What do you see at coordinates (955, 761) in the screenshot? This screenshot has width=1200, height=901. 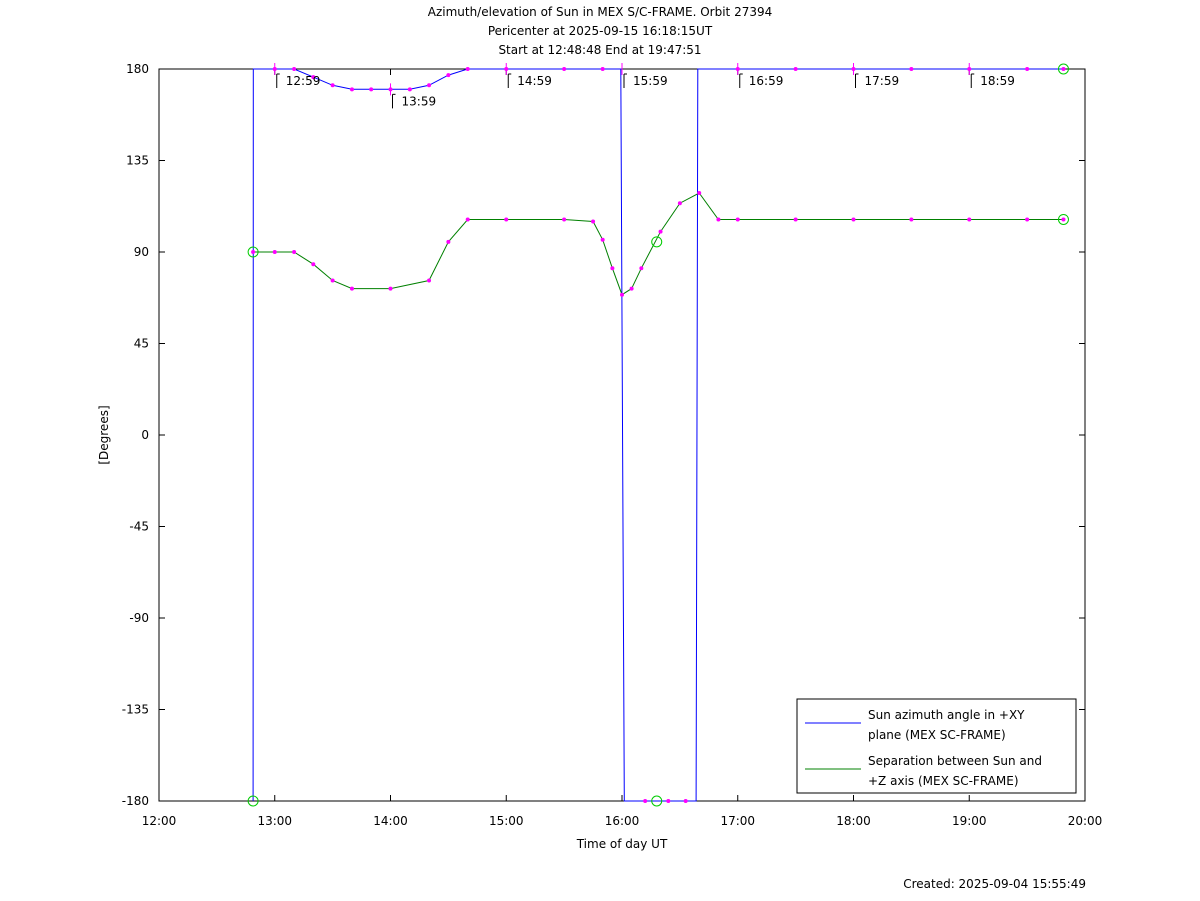 I see `legend-label: Separation between Sun and` at bounding box center [955, 761].